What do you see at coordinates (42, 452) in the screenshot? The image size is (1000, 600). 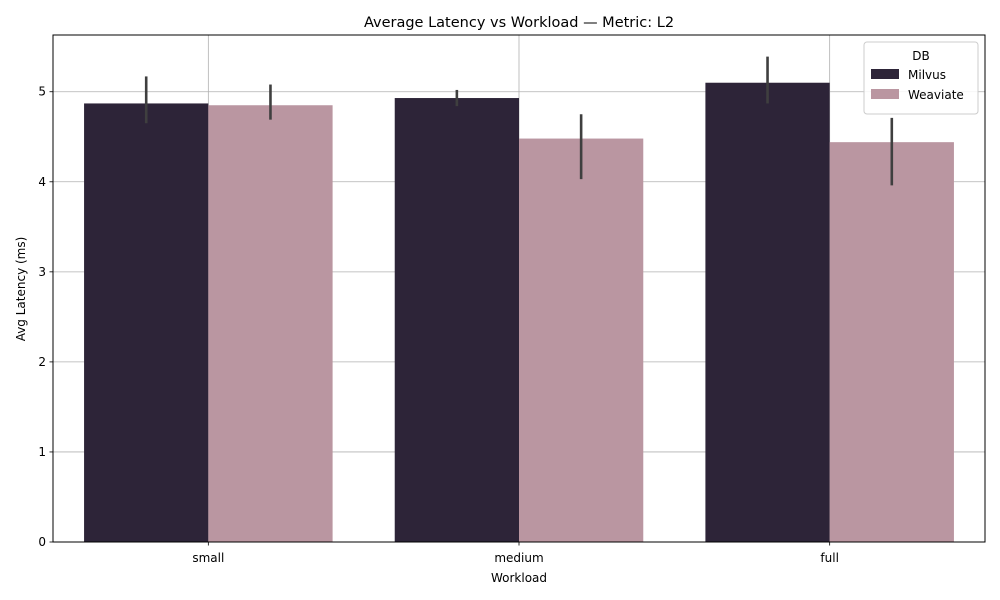 I see `y-tick-label: 1` at bounding box center [42, 452].